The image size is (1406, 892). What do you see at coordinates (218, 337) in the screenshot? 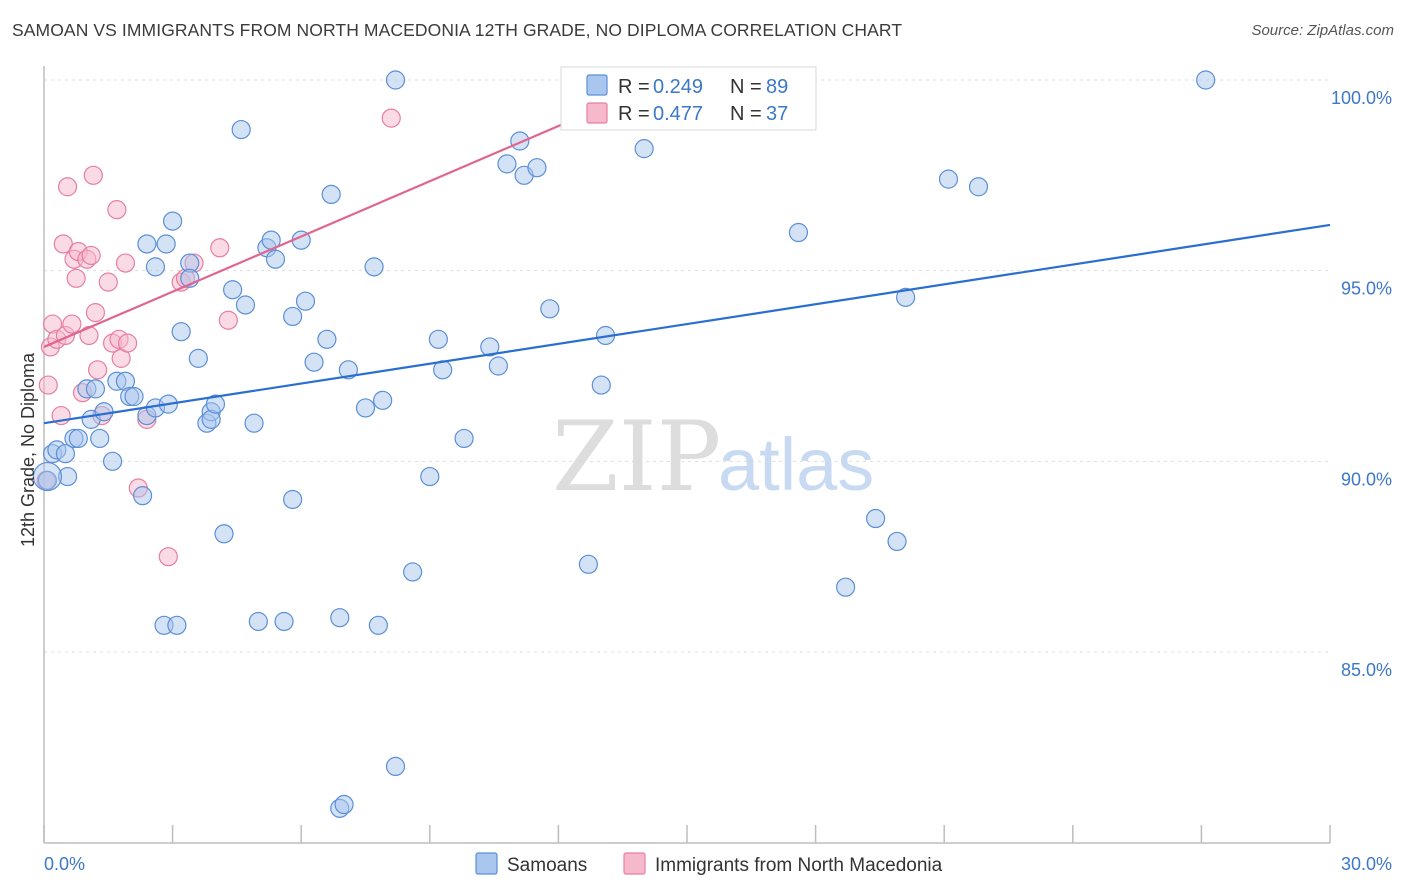
I see `macedonia-points` at bounding box center [218, 337].